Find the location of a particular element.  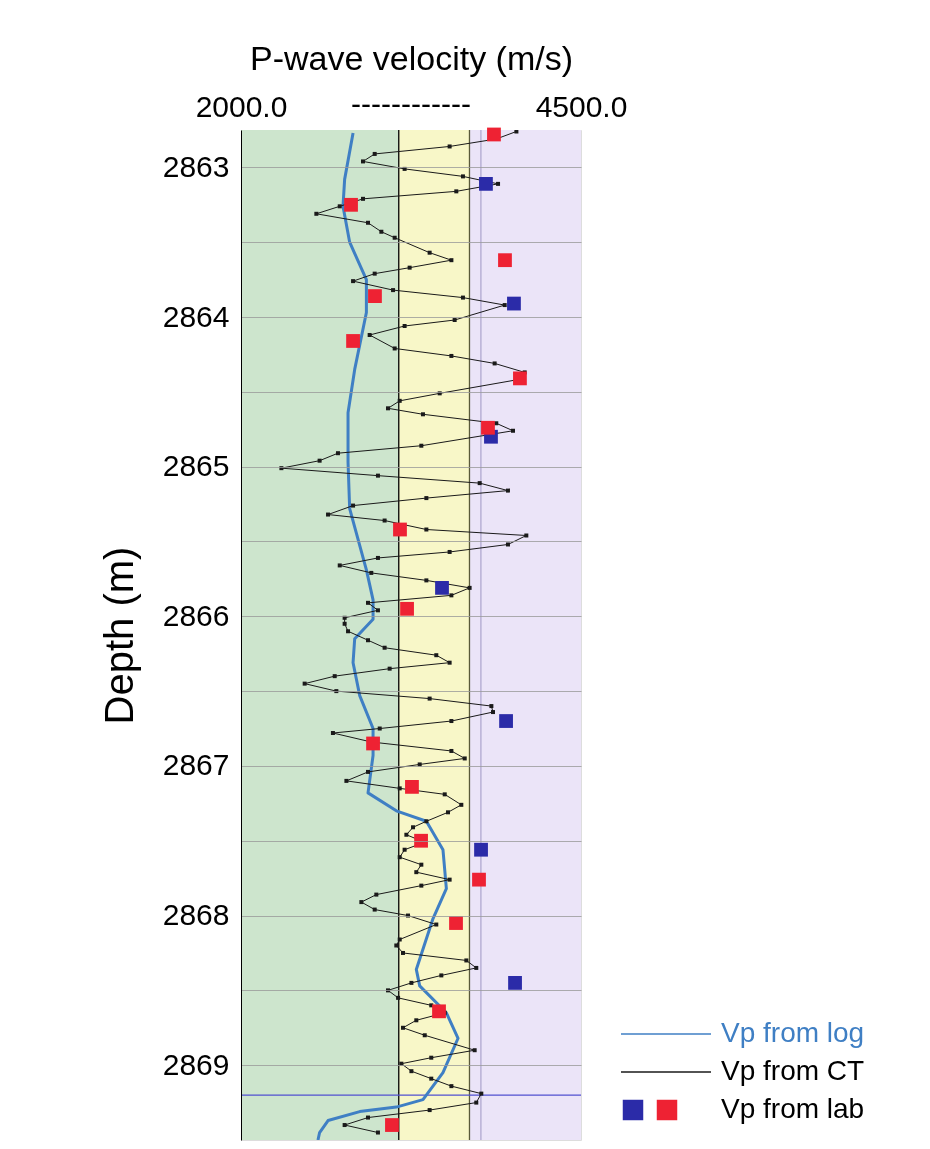

y-tick-label: 2868 is located at coordinates (196, 915).